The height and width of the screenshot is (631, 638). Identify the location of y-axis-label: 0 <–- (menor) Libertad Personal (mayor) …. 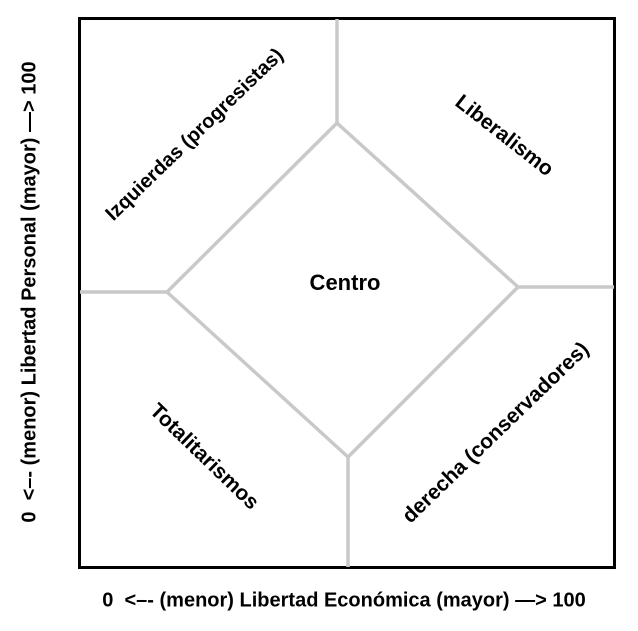
(29, 292).